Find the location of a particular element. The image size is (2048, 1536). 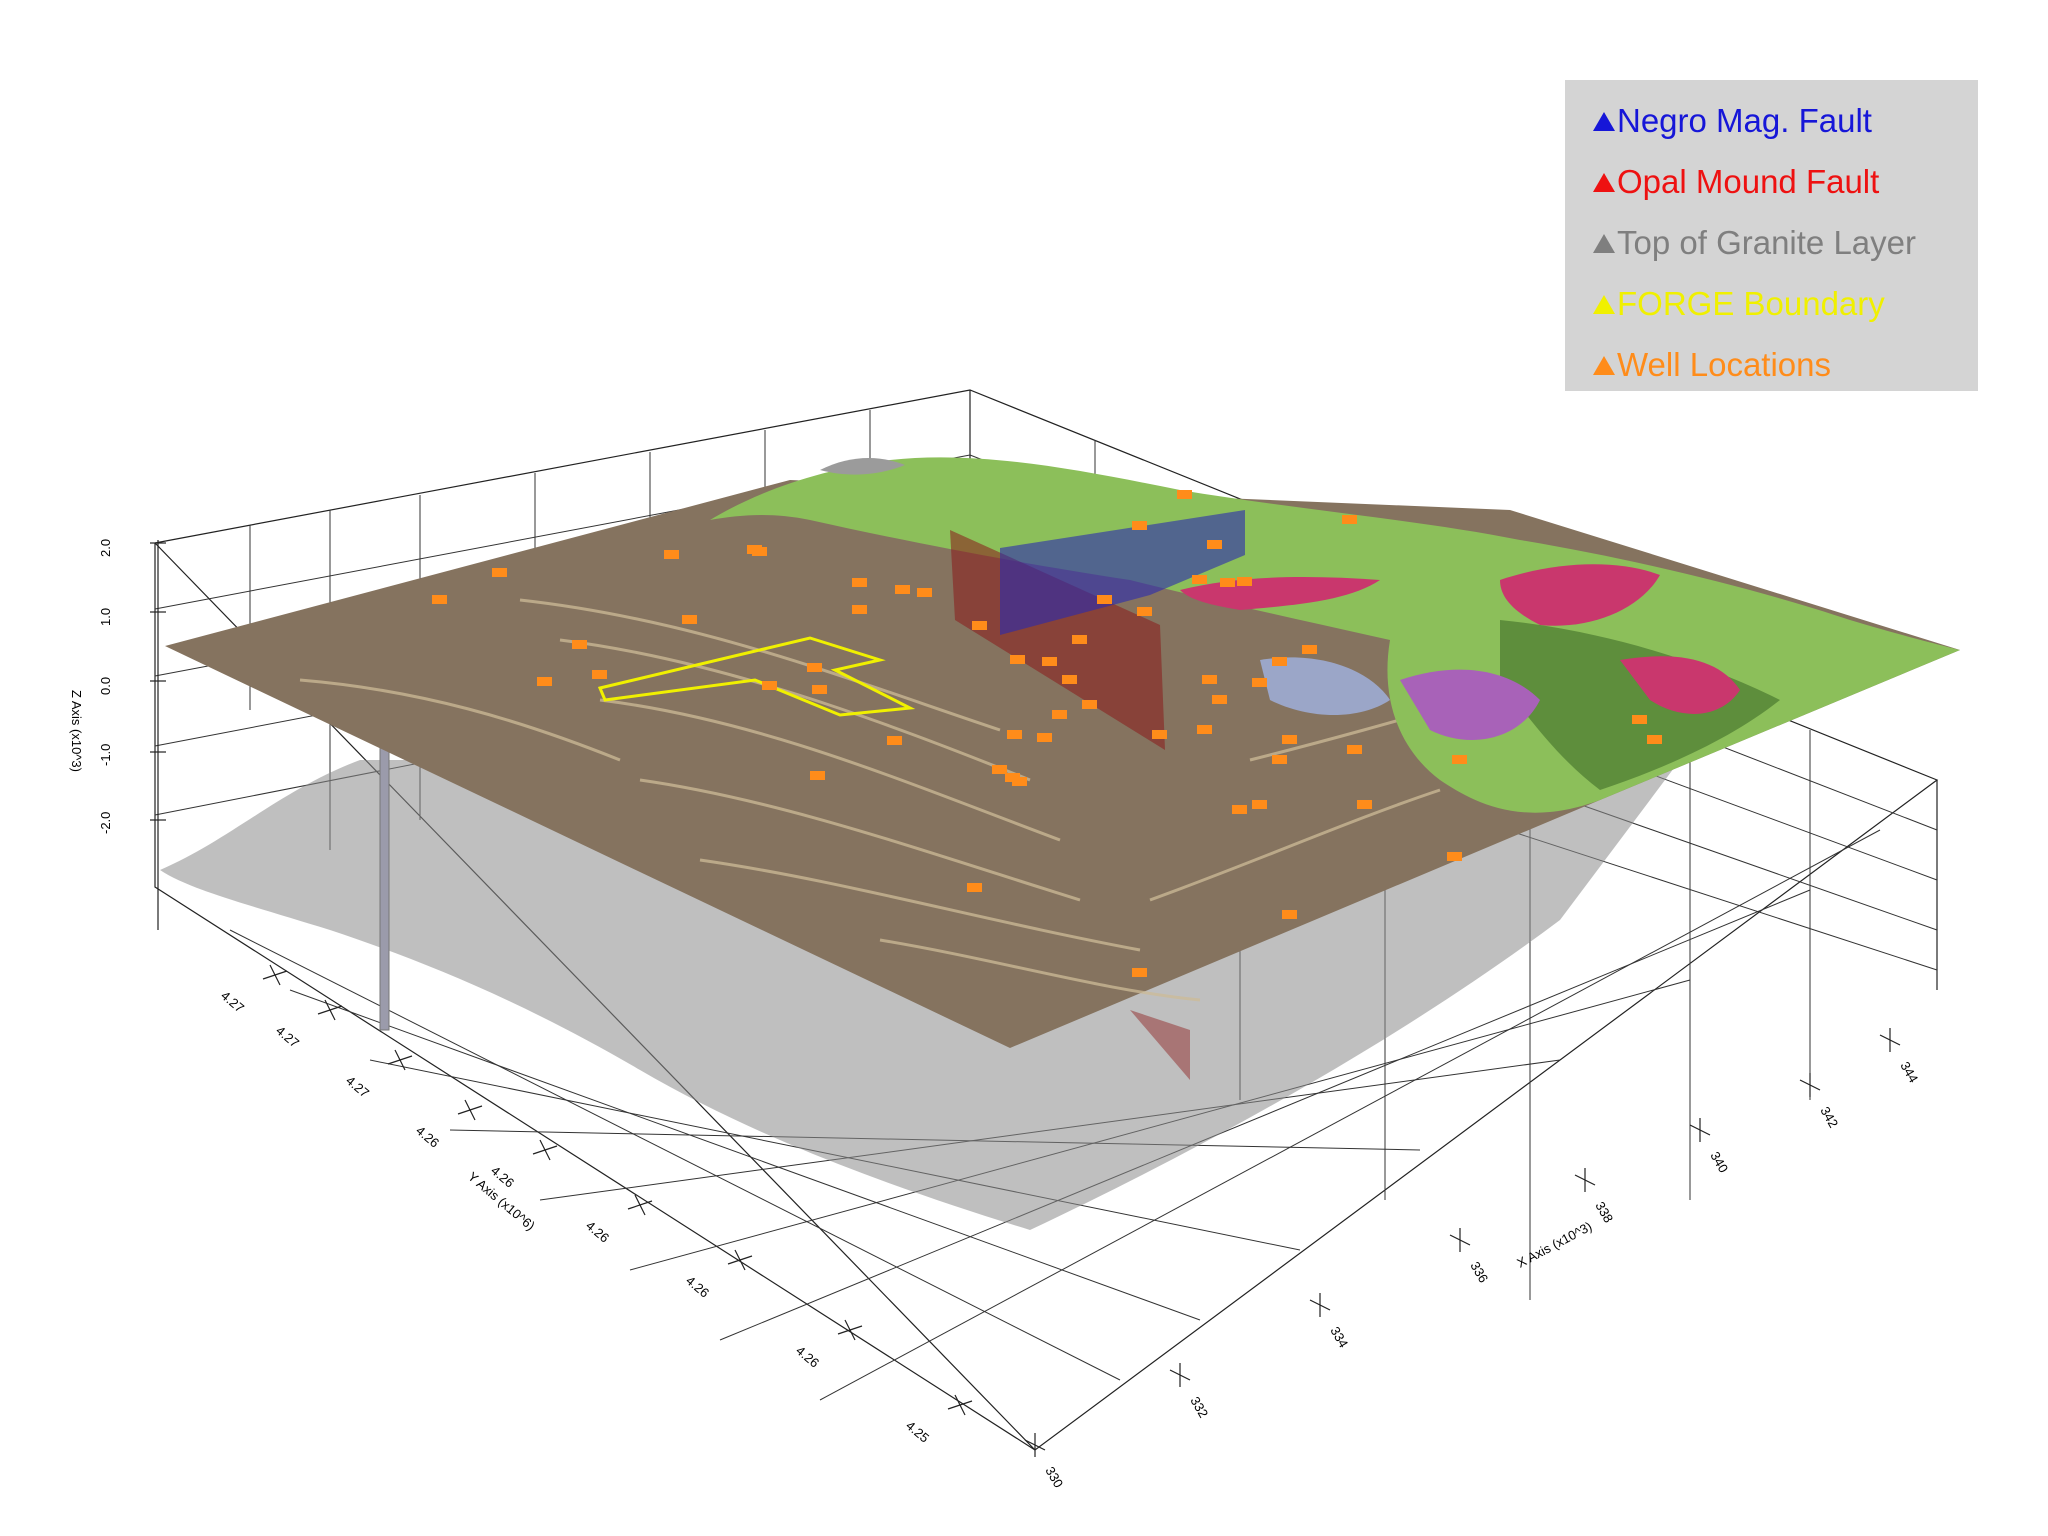

geology-purple-unit is located at coordinates (1470, 704).